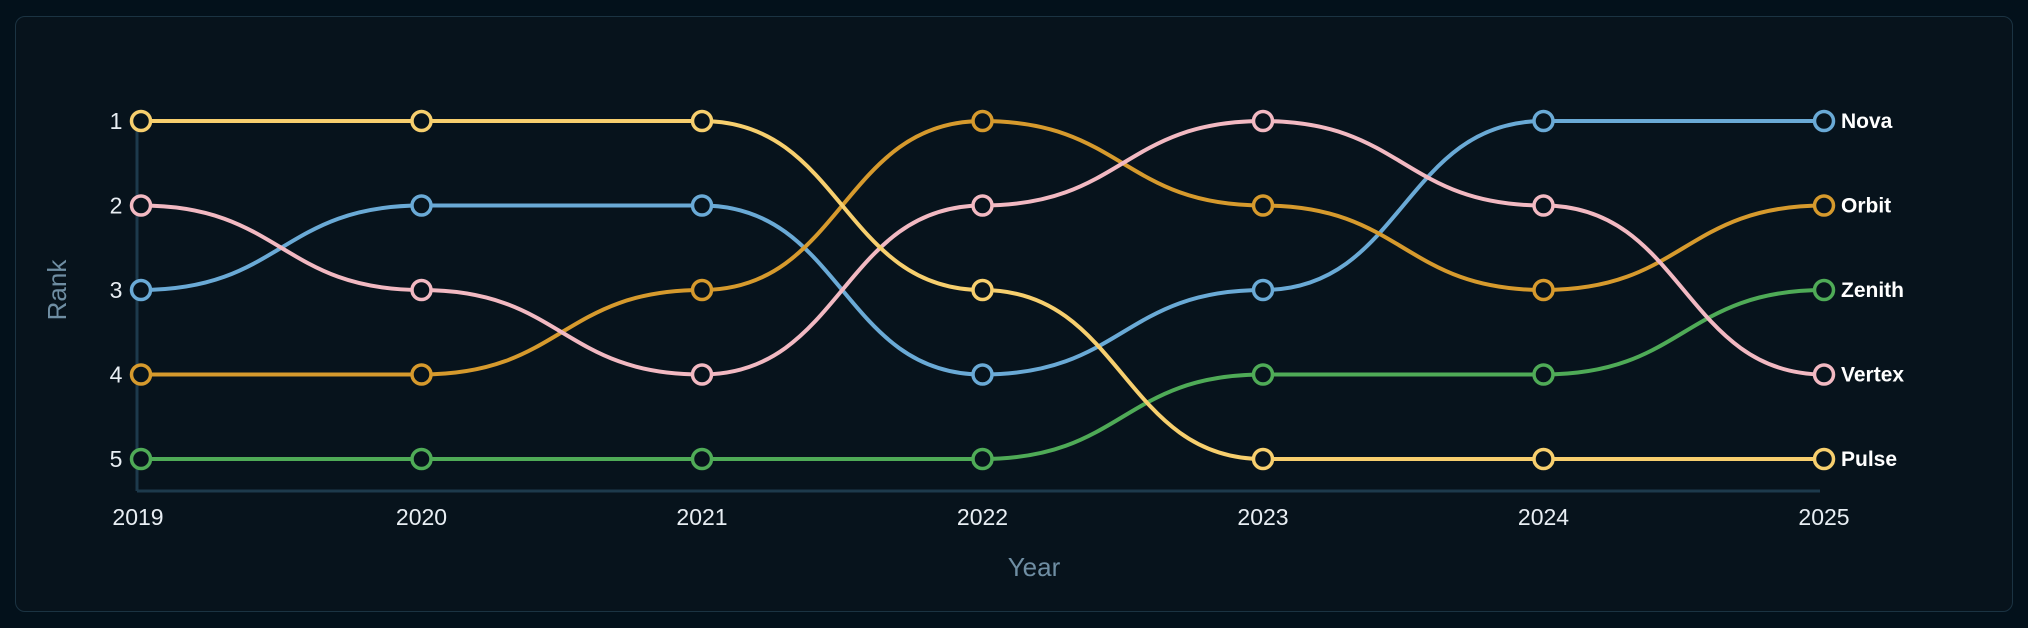 This screenshot has height=628, width=2028. I want to click on x-tick-label: 2021, so click(701, 517).